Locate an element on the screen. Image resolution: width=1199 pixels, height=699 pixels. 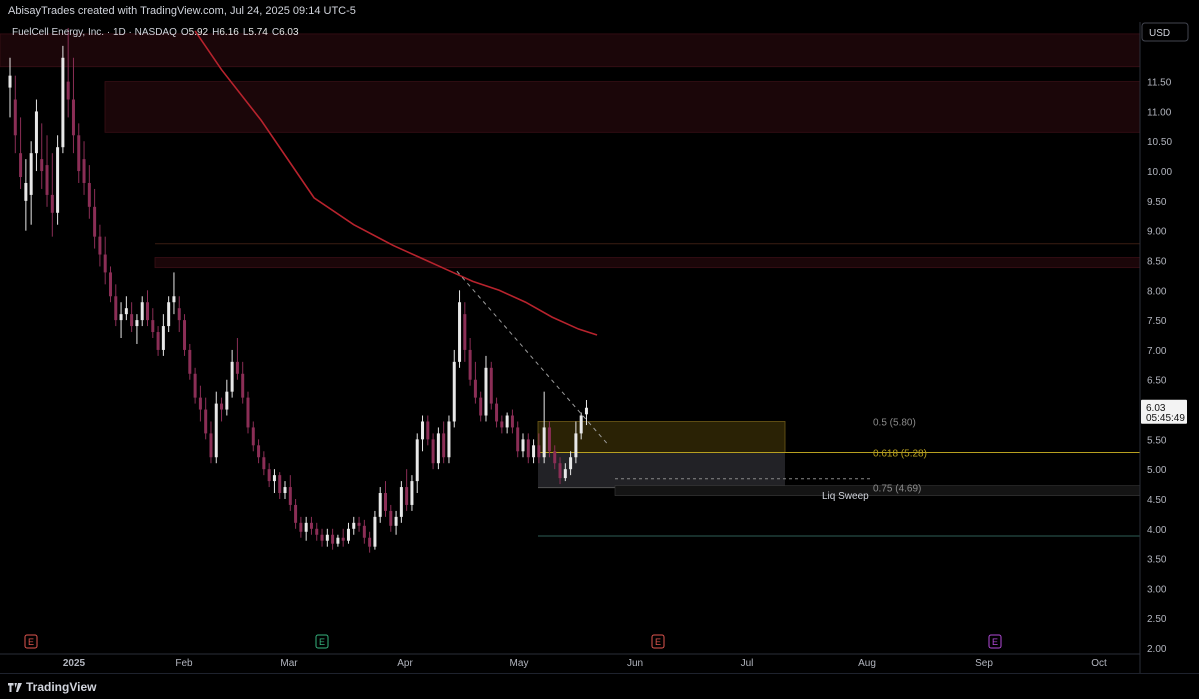
tradingview-logo-icon is located at coordinates (15, 687).